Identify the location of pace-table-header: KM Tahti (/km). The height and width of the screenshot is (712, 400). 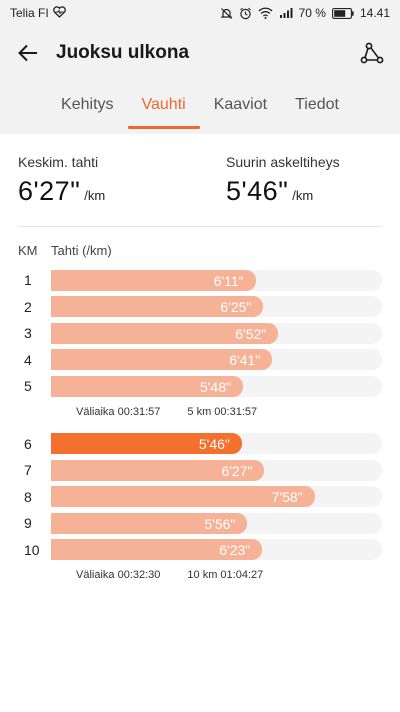
(200, 247).